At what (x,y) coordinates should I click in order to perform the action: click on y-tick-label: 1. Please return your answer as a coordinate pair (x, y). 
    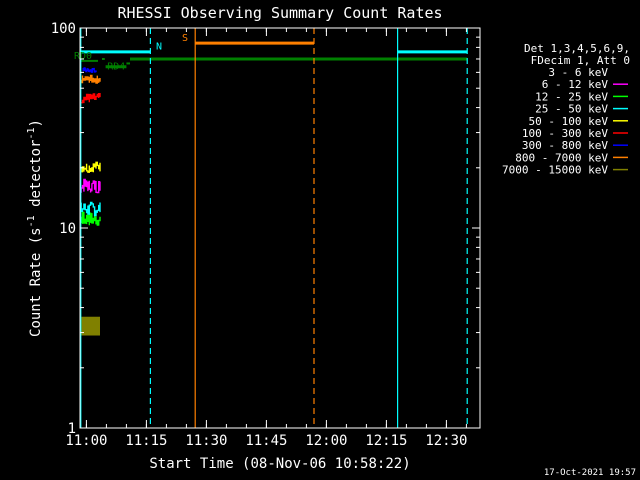
    Looking at the image, I should click on (72, 429).